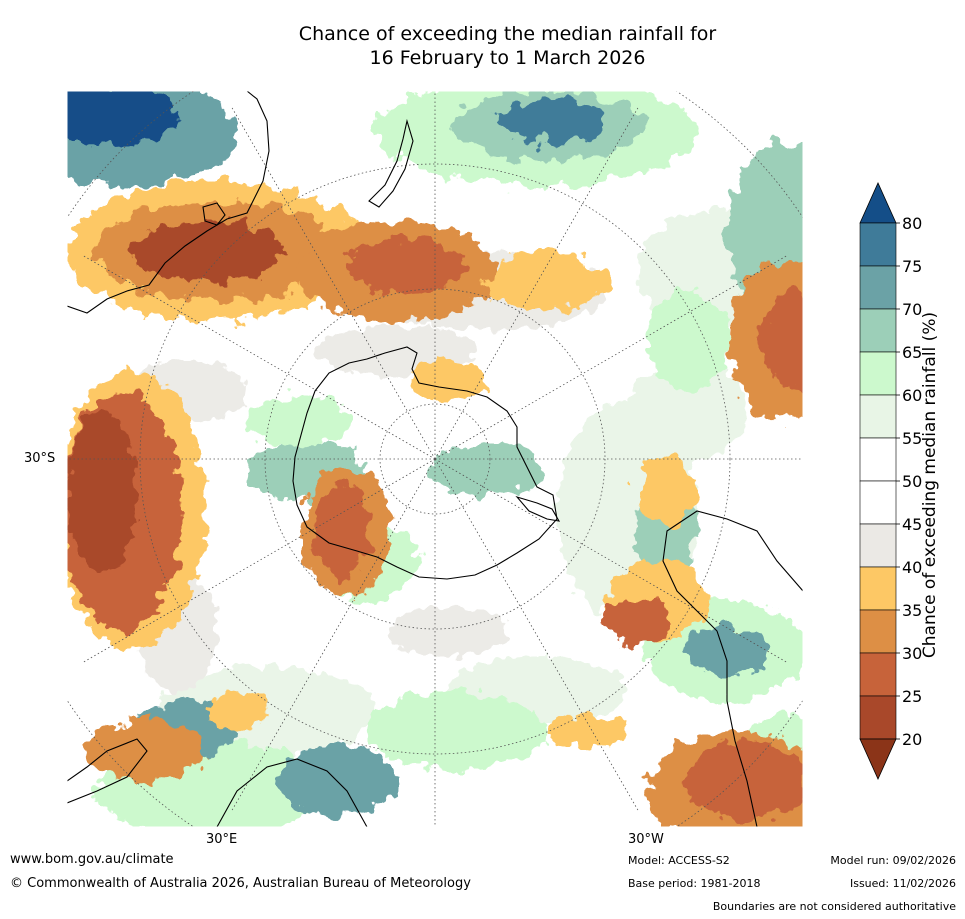 The width and height of the screenshot is (965, 919). Describe the element at coordinates (222, 839) in the screenshot. I see `longitude-label-30e: 30°E` at that location.